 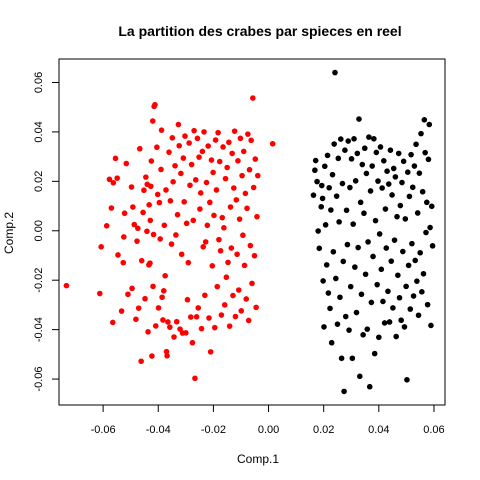 I want to click on y-tick-label: 0.00, so click(x=39, y=230).